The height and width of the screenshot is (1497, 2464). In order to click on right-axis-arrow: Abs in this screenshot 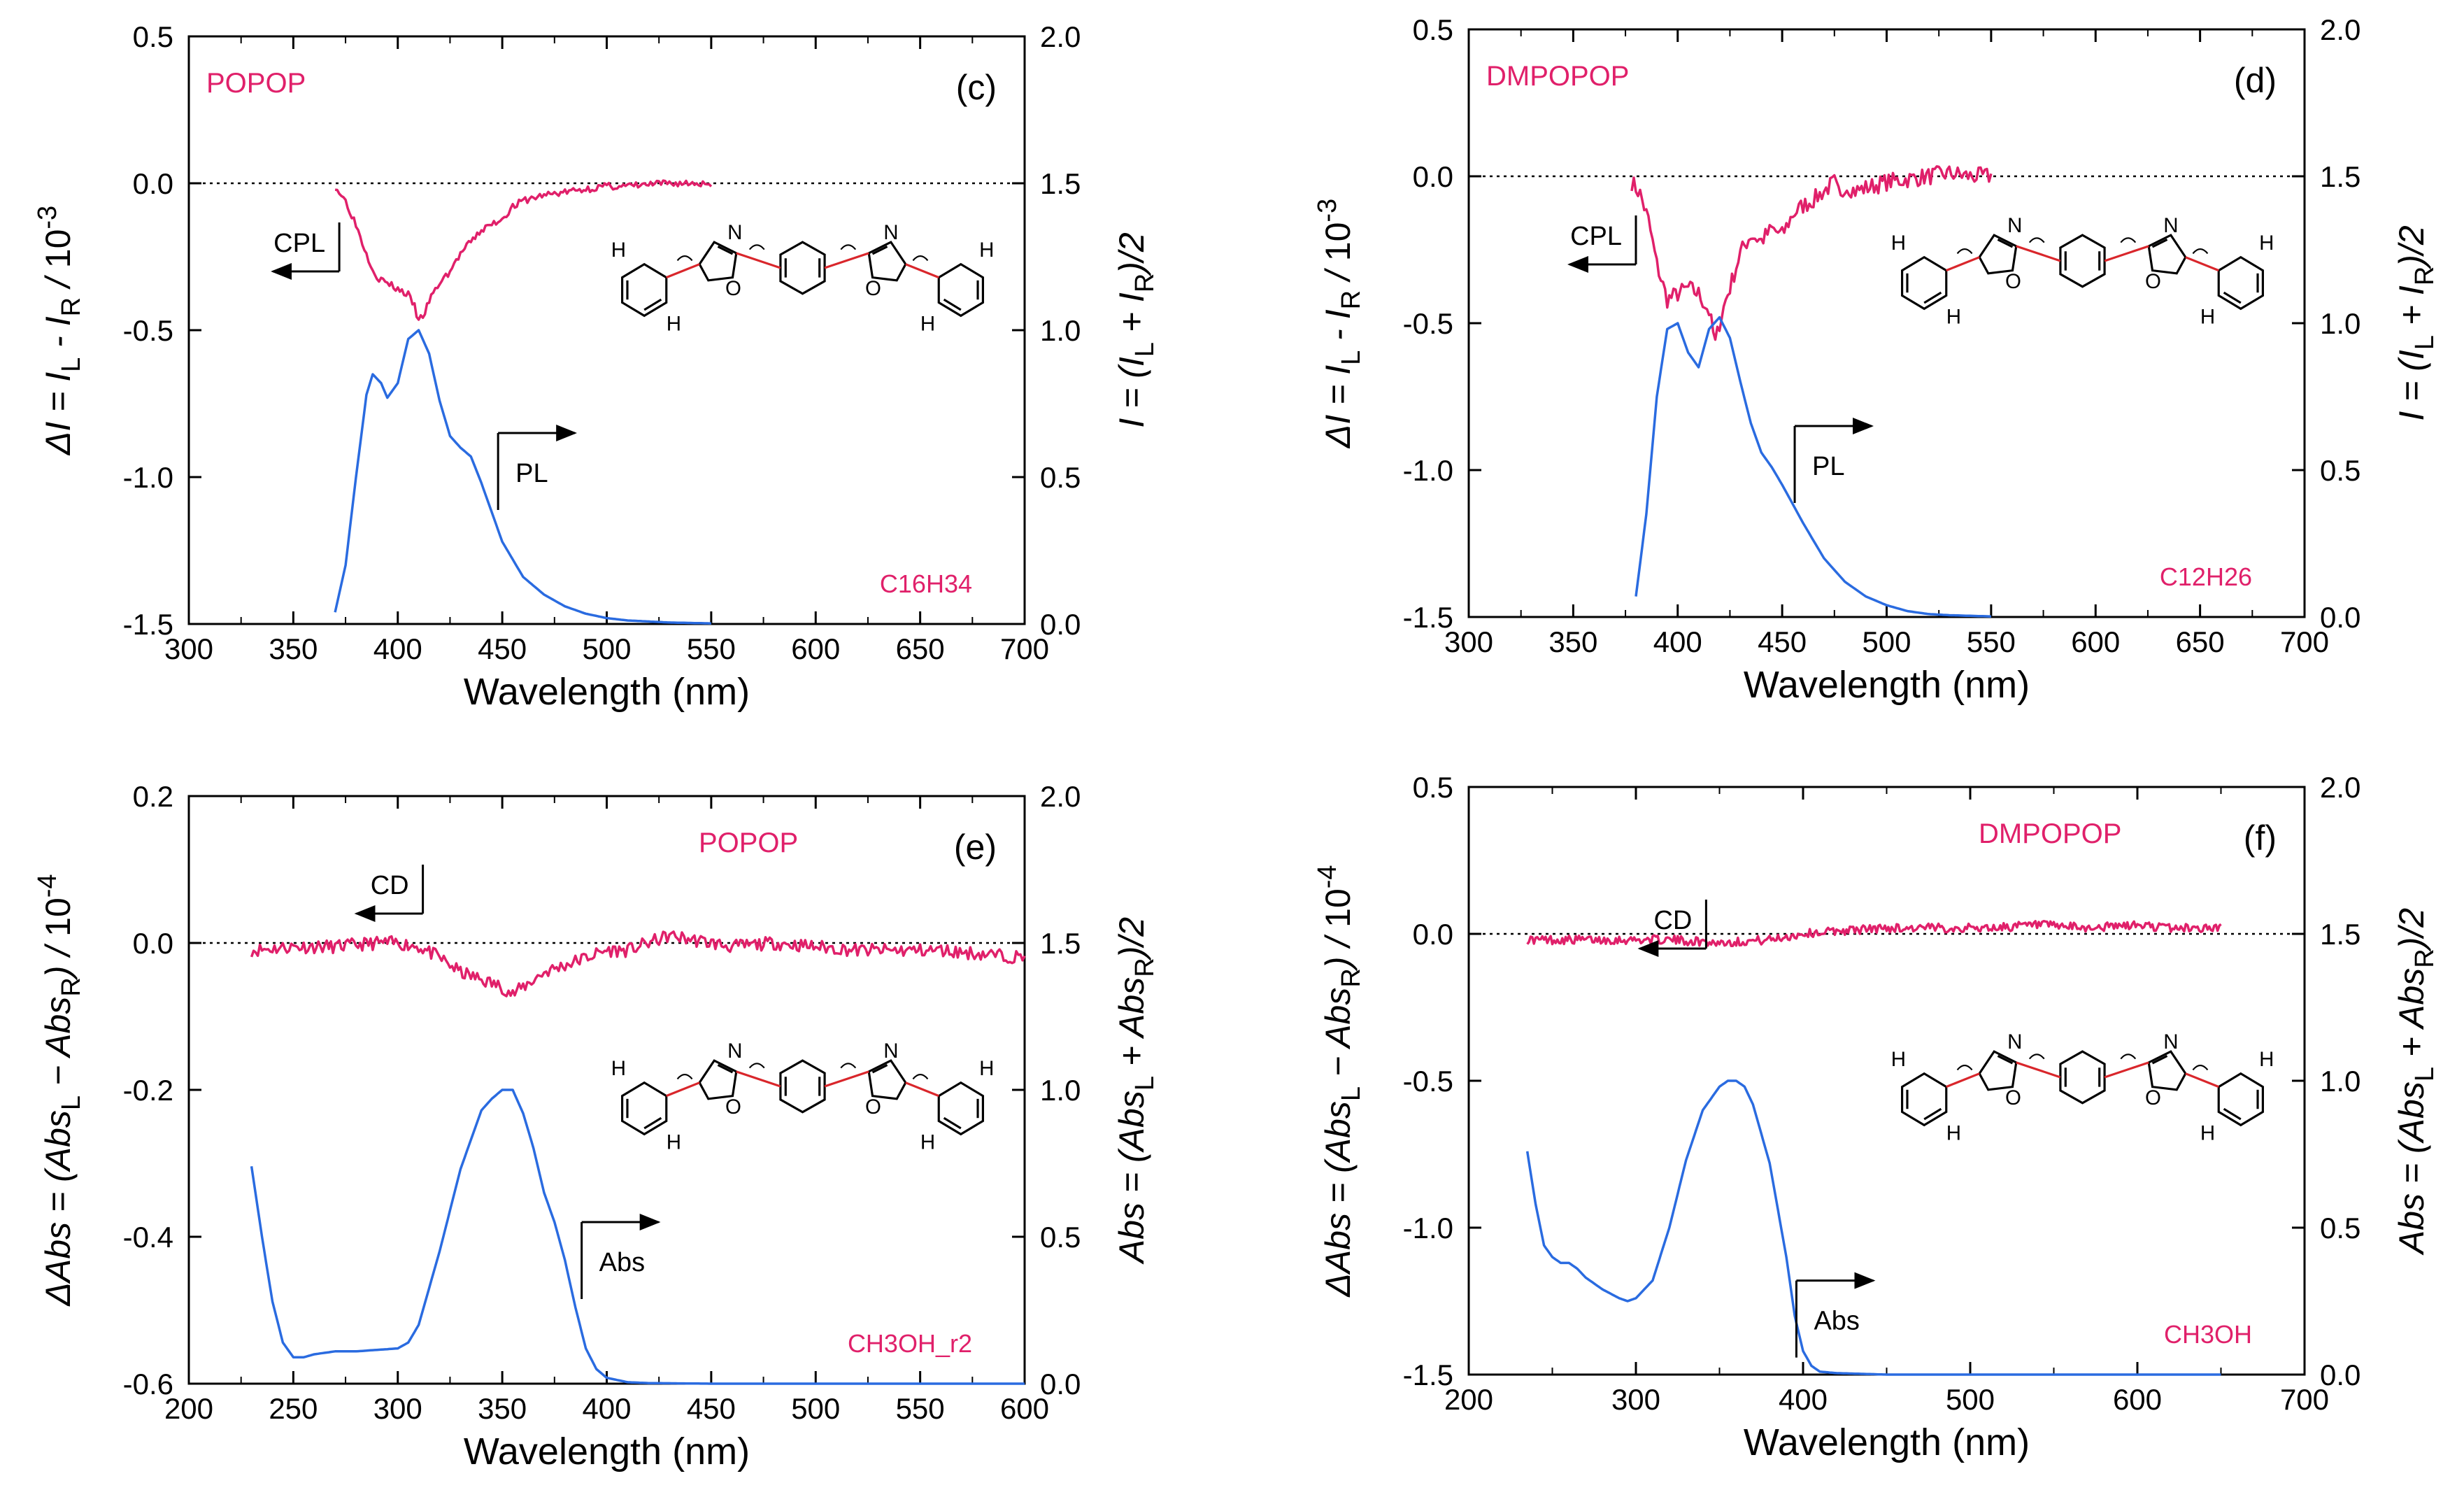, I will do `click(621, 1256)`.